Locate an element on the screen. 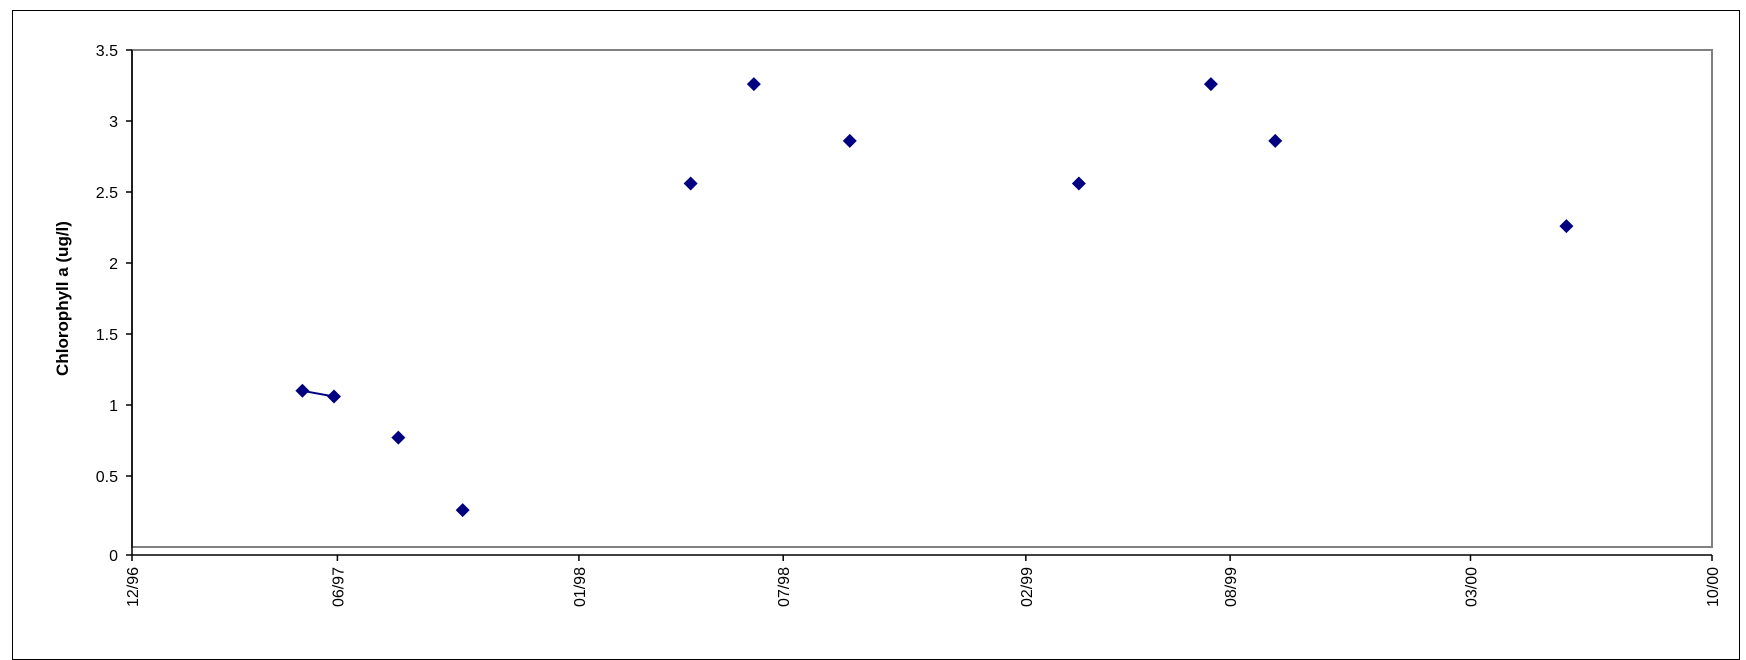 The height and width of the screenshot is (660, 1746). x-tick-label: 08/99 is located at coordinates (1231, 587).